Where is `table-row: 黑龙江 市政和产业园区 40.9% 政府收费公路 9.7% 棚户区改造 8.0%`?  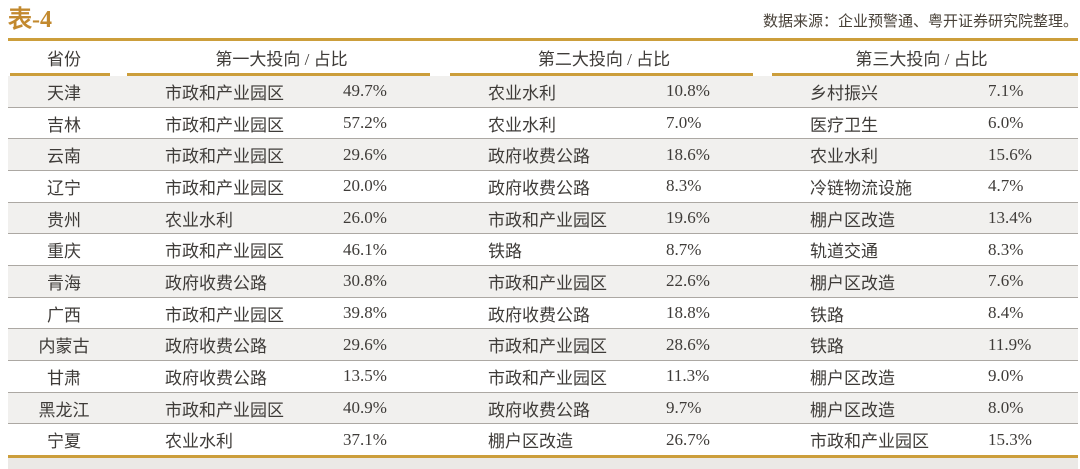
table-row: 黑龙江 市政和产业园区 40.9% 政府收费公路 9.7% 棚户区改造 8.0% is located at coordinates (543, 407).